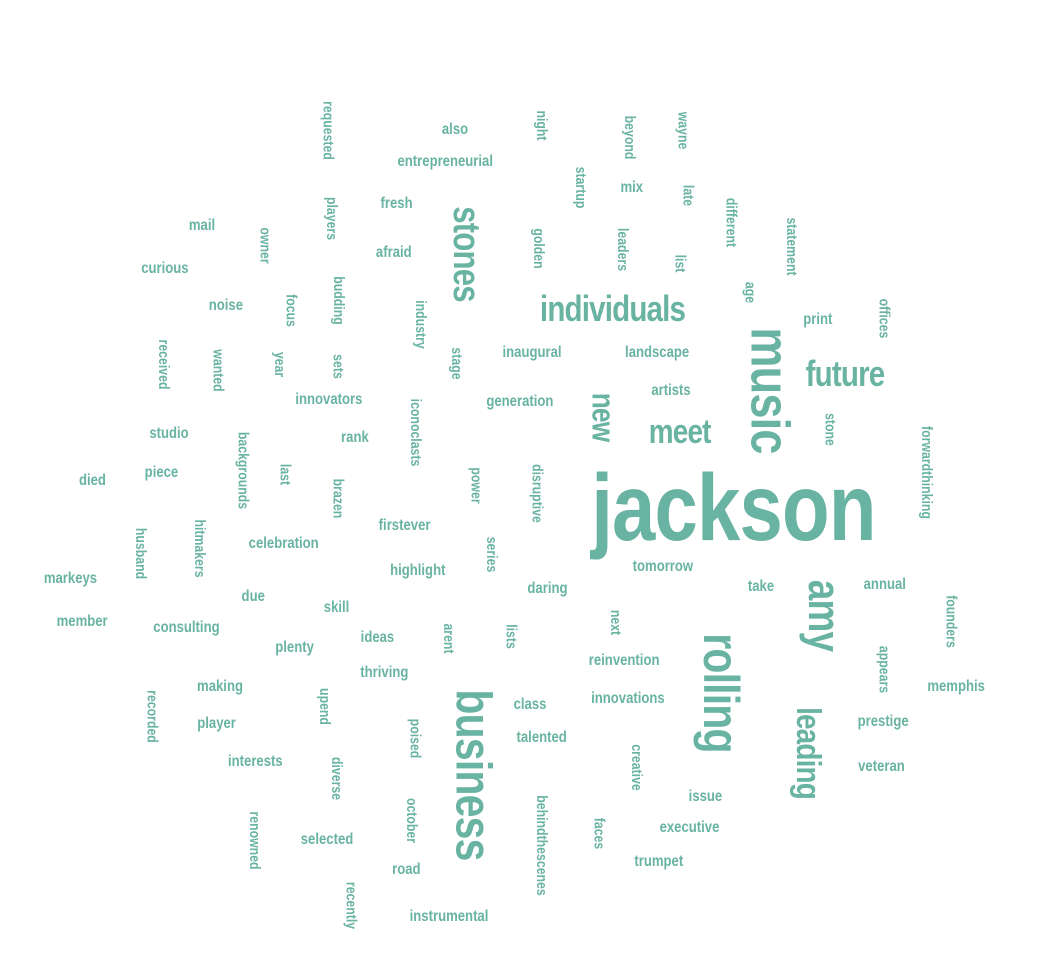 The height and width of the screenshot is (967, 1041). What do you see at coordinates (285, 474) in the screenshot?
I see `word-last: last` at bounding box center [285, 474].